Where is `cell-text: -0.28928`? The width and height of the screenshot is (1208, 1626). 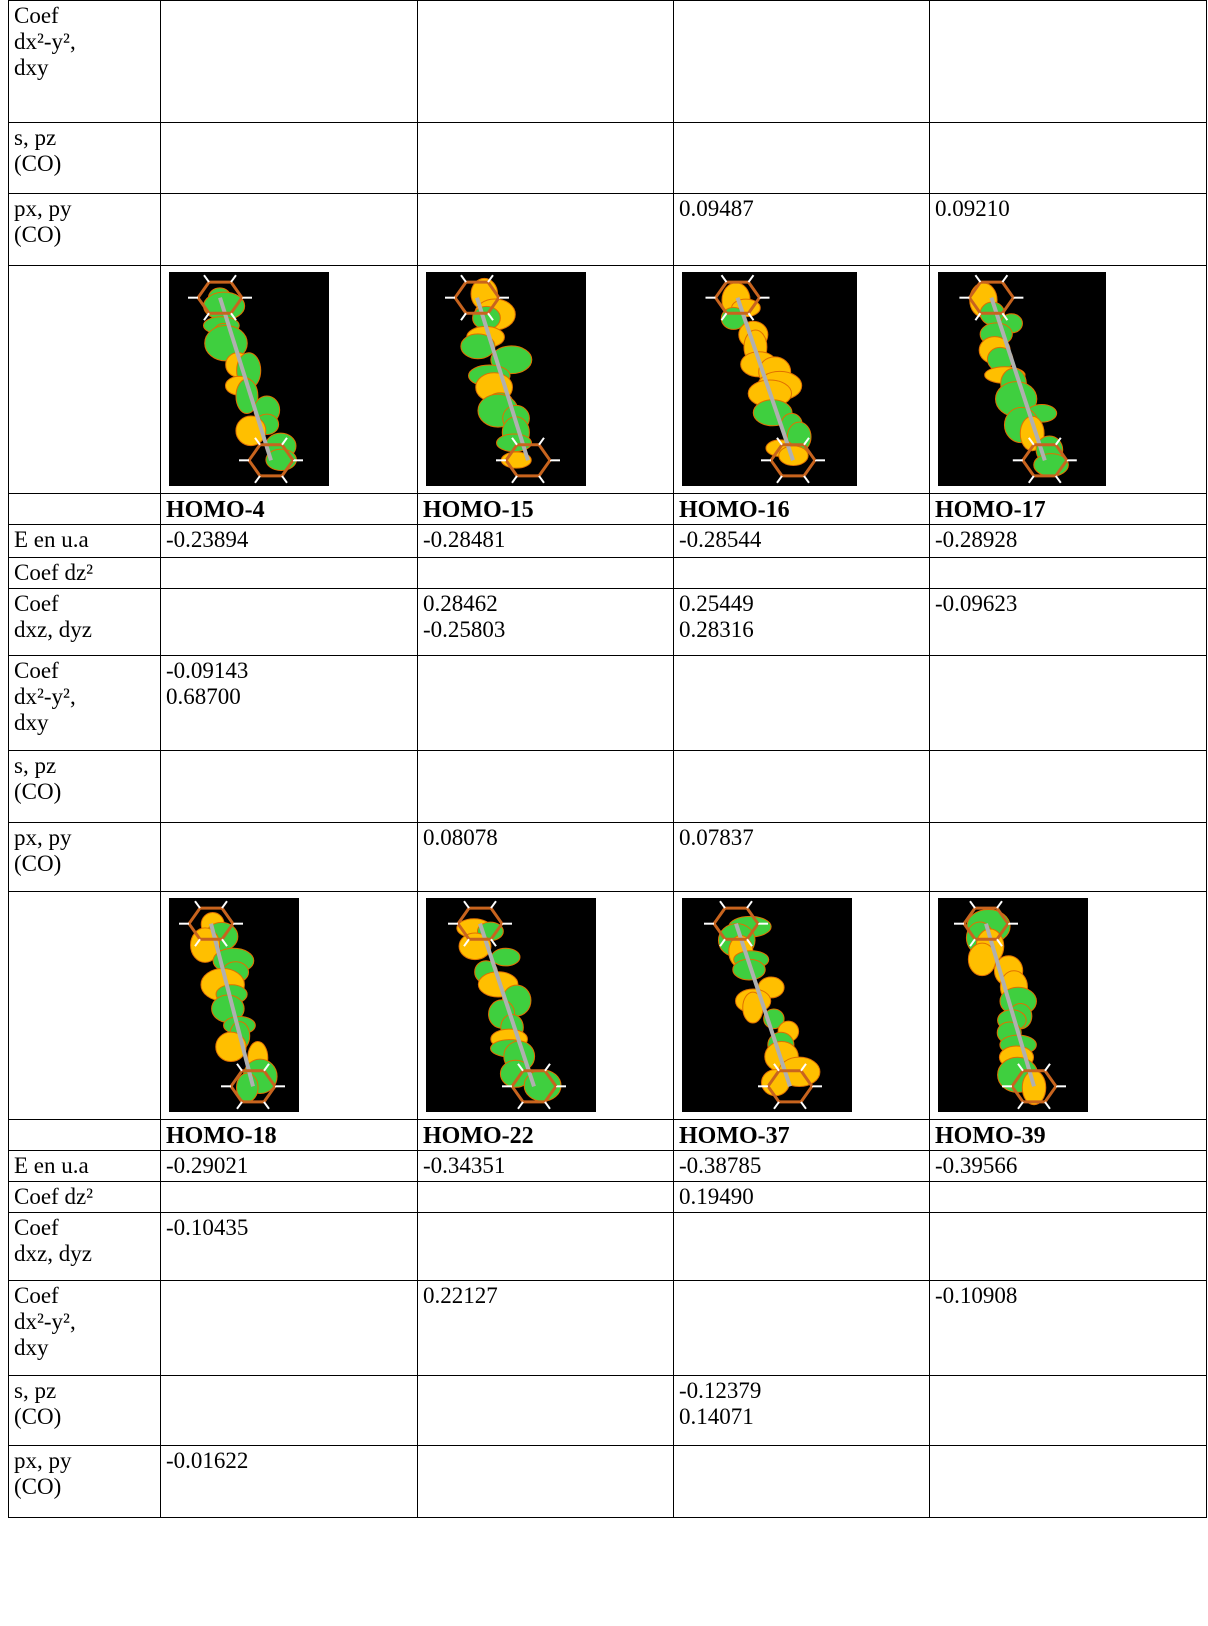
cell-text: -0.28928 is located at coordinates (976, 539).